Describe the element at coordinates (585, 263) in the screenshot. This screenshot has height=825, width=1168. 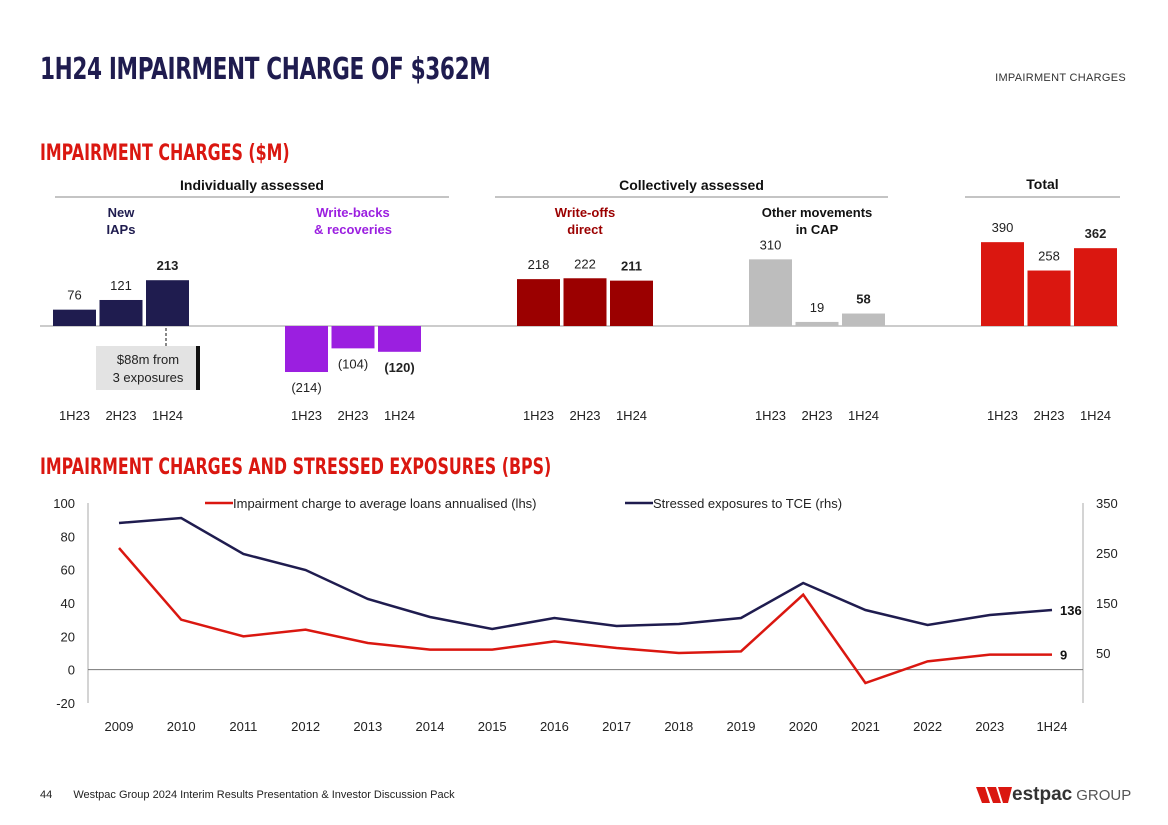
I see `data-label: 222` at that location.